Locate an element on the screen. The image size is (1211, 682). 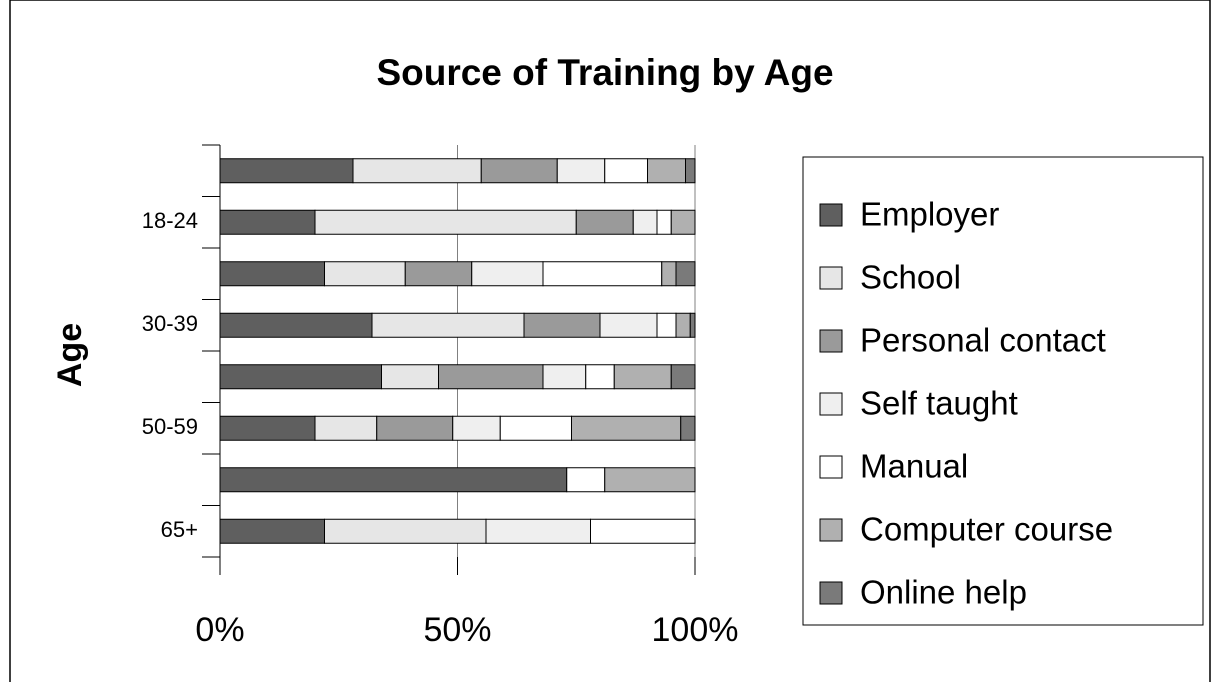
y-tick-label: 50-59 is located at coordinates (170, 426).